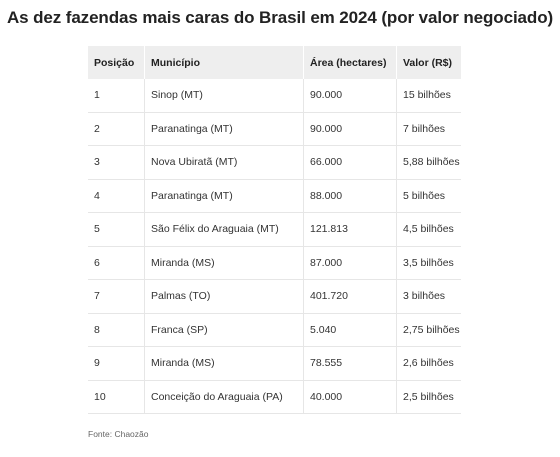 The image size is (560, 457). I want to click on cell-area: 40.000, so click(350, 397).